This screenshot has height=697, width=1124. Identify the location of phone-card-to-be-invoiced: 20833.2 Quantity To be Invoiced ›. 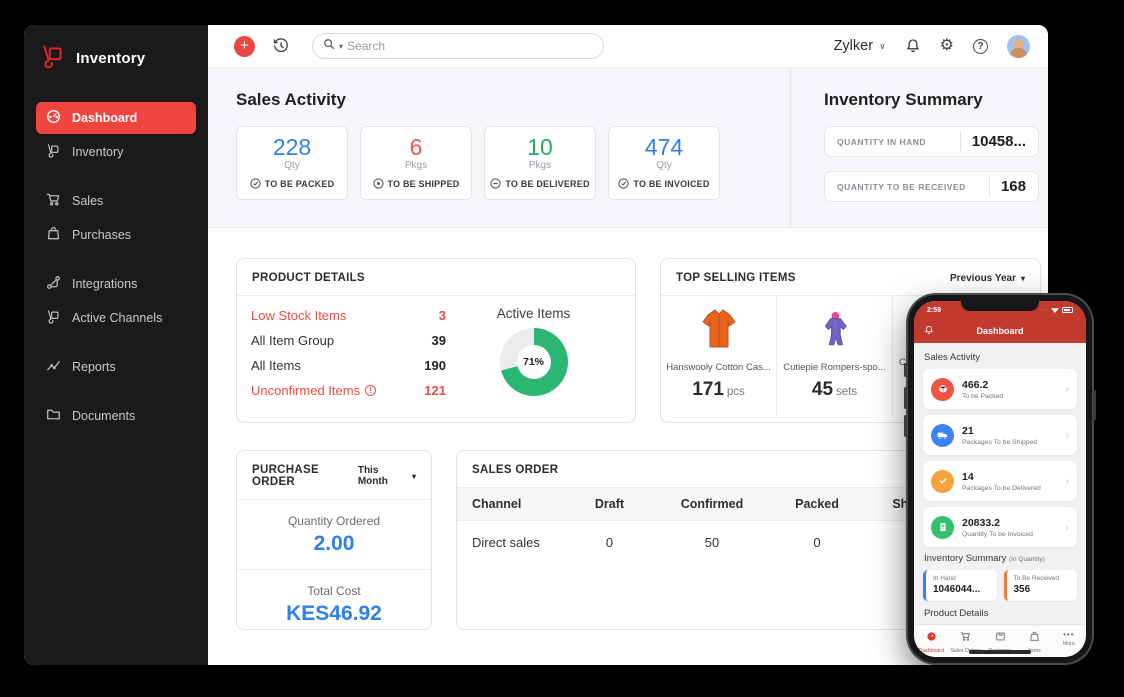
(1000, 527).